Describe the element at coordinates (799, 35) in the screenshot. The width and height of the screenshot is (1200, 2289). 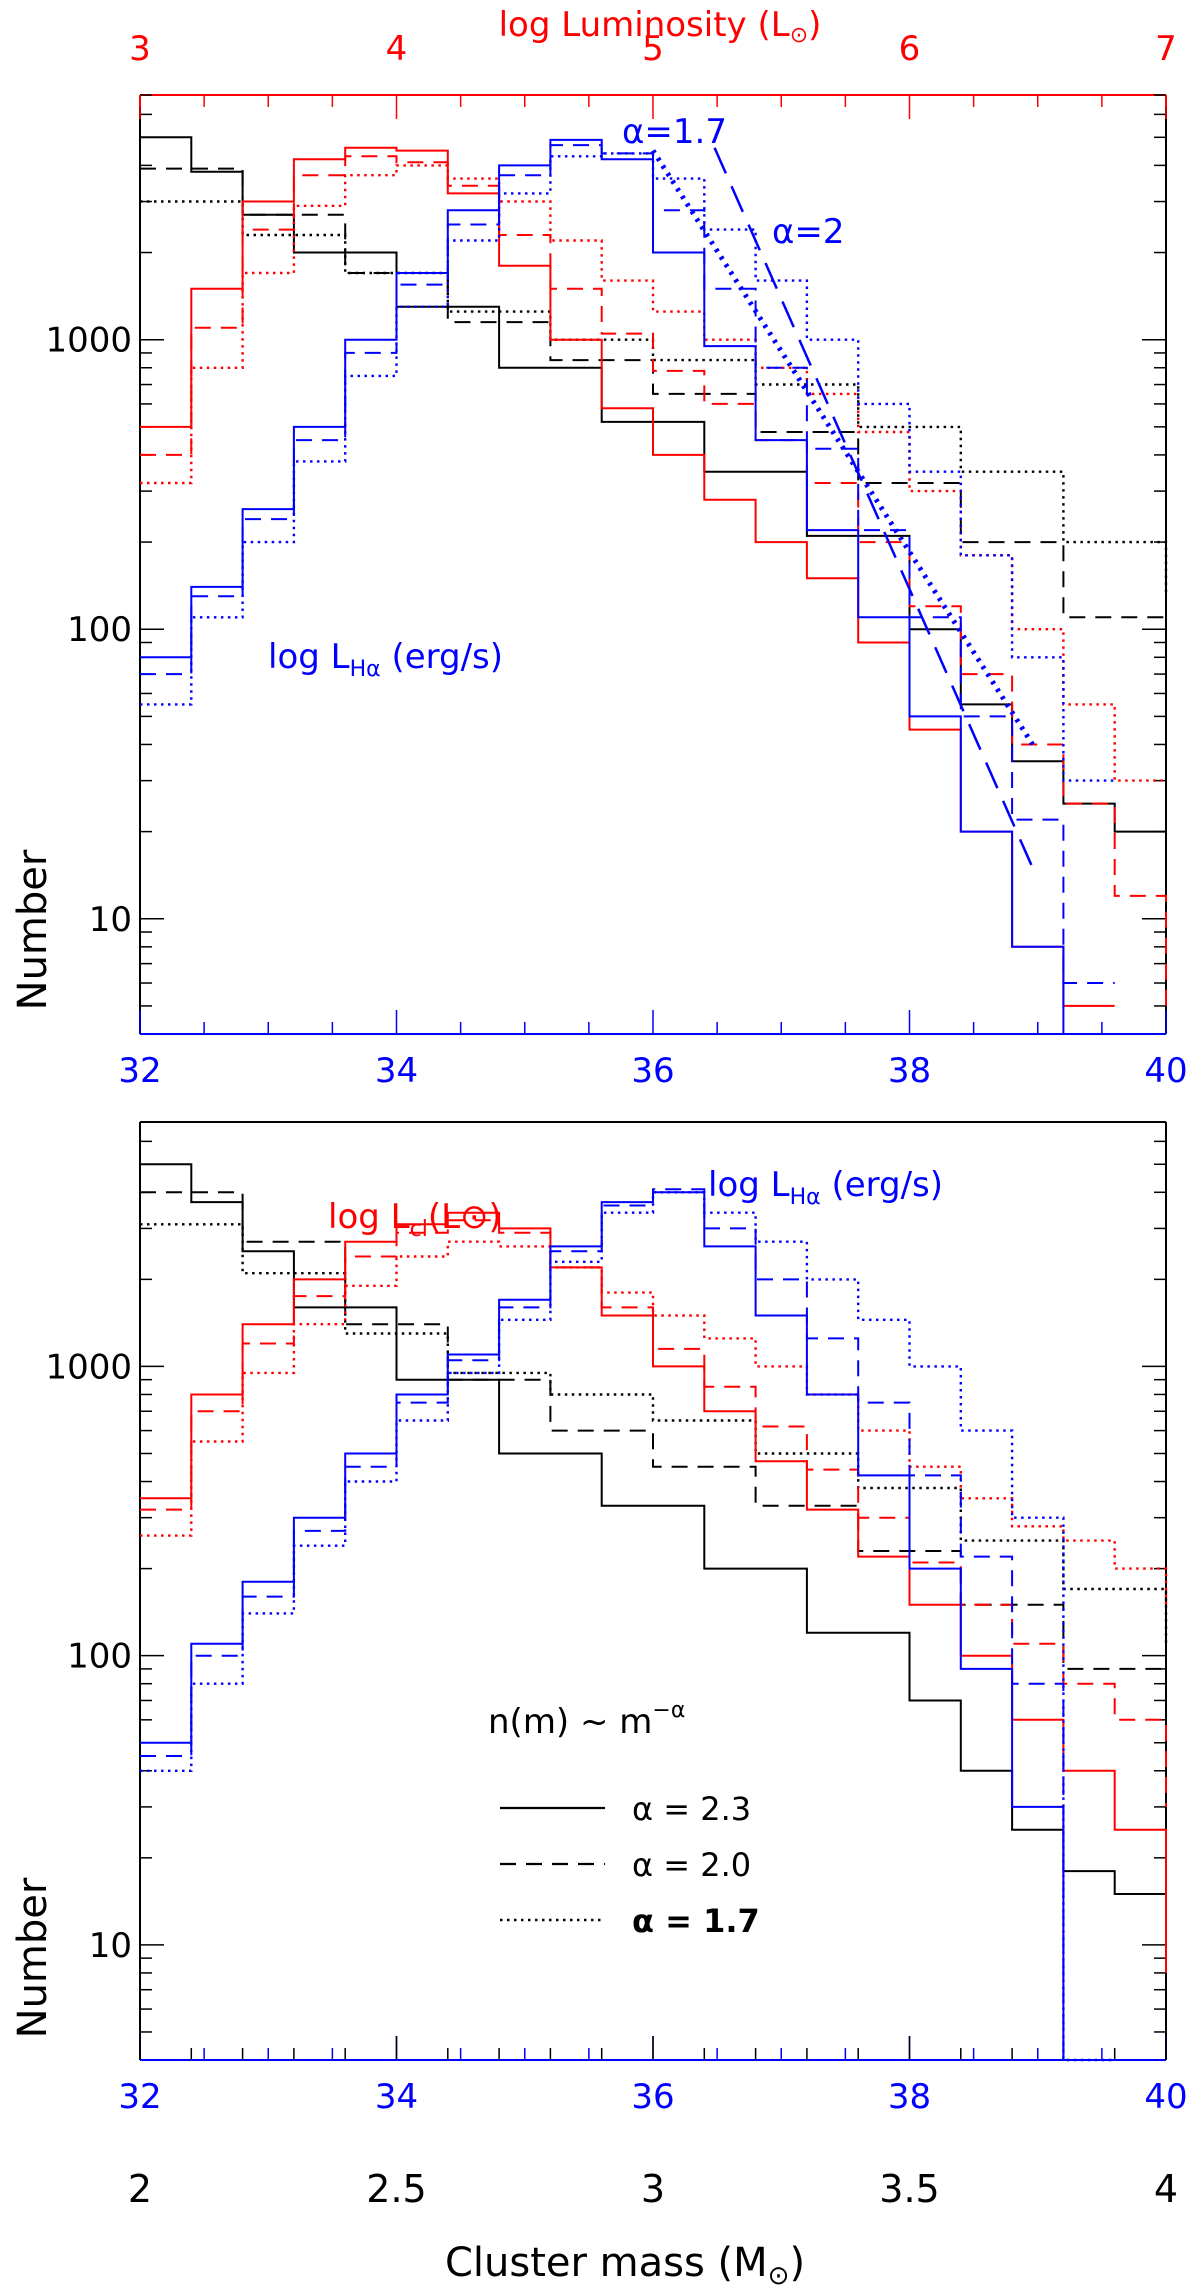
I see `top-axis-title-sub: ⊙` at that location.